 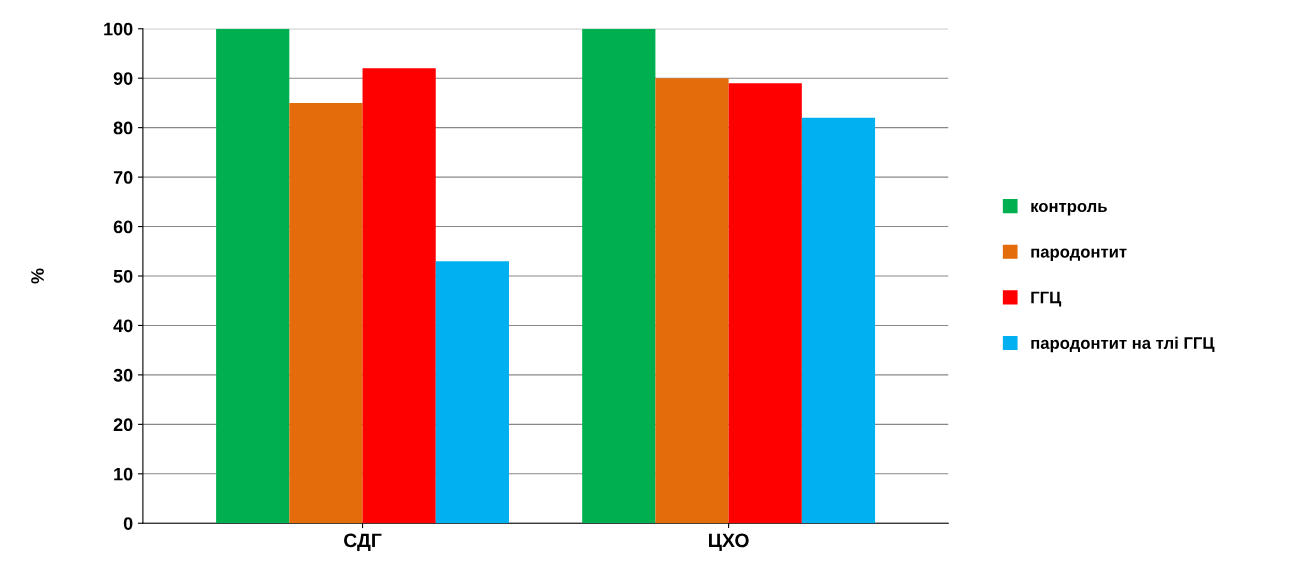 What do you see at coordinates (1123, 344) in the screenshot?
I see `legend-label: пародонтит на тлі ГГЦ` at bounding box center [1123, 344].